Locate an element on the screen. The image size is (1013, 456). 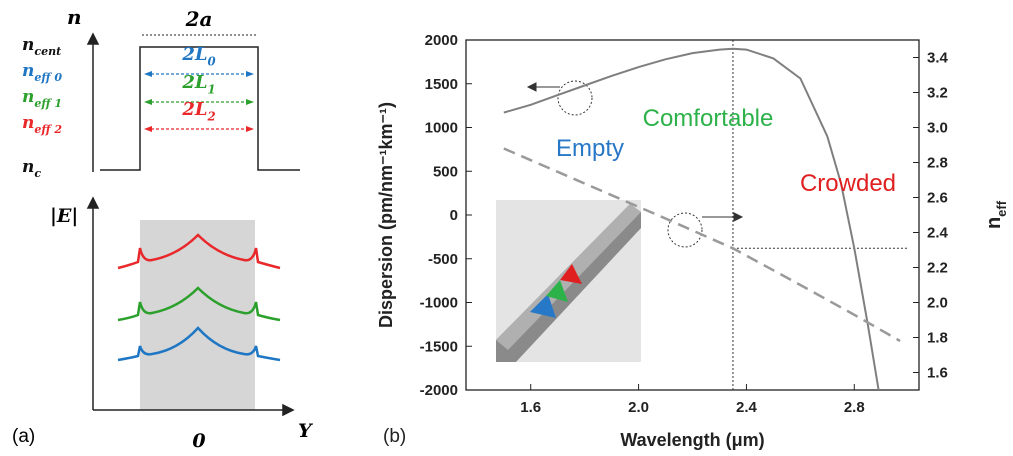
length-label-sub: 2 is located at coordinates (211, 116).